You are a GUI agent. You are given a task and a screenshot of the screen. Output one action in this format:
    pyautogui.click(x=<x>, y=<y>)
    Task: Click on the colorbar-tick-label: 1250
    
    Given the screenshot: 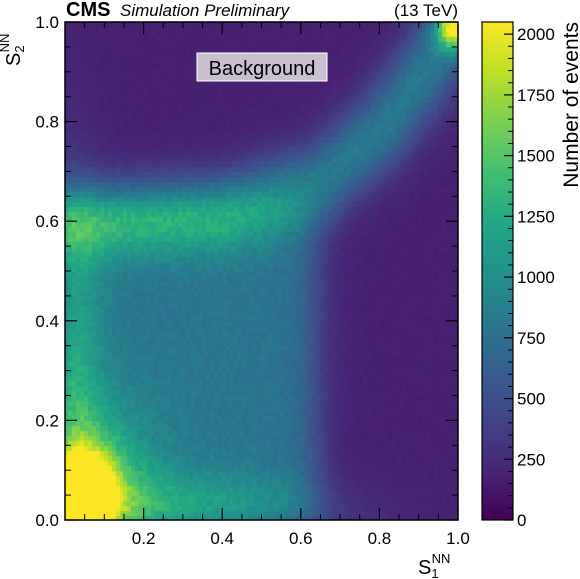 What is the action you would take?
    pyautogui.click(x=536, y=216)
    